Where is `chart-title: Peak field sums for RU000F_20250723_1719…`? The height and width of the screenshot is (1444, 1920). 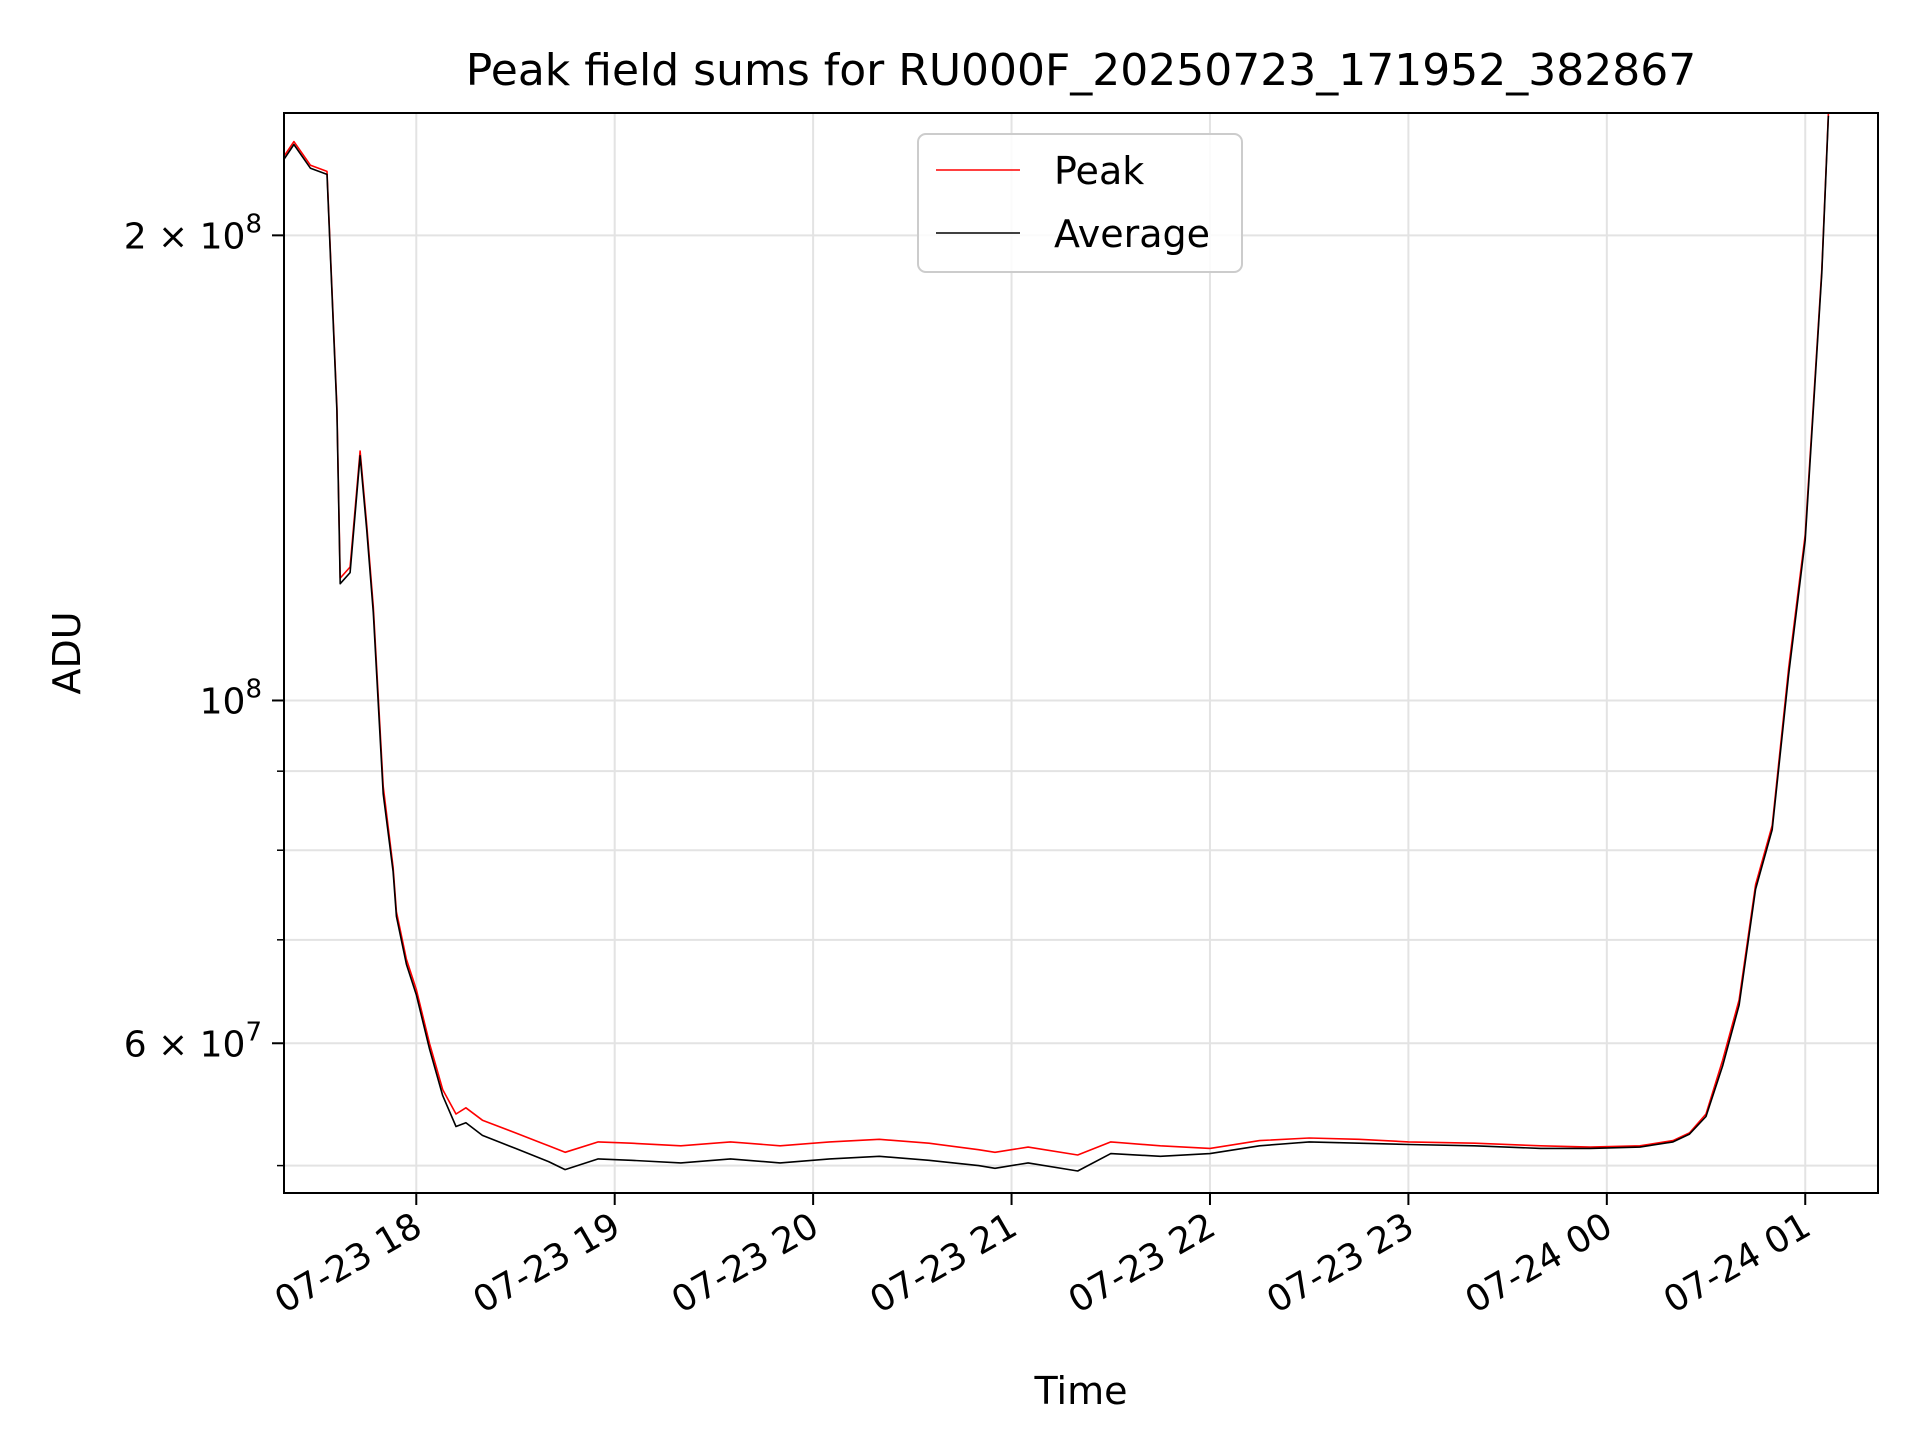
chart-title: Peak field sums for RU000F_20250723_1719… is located at coordinates (1081, 70).